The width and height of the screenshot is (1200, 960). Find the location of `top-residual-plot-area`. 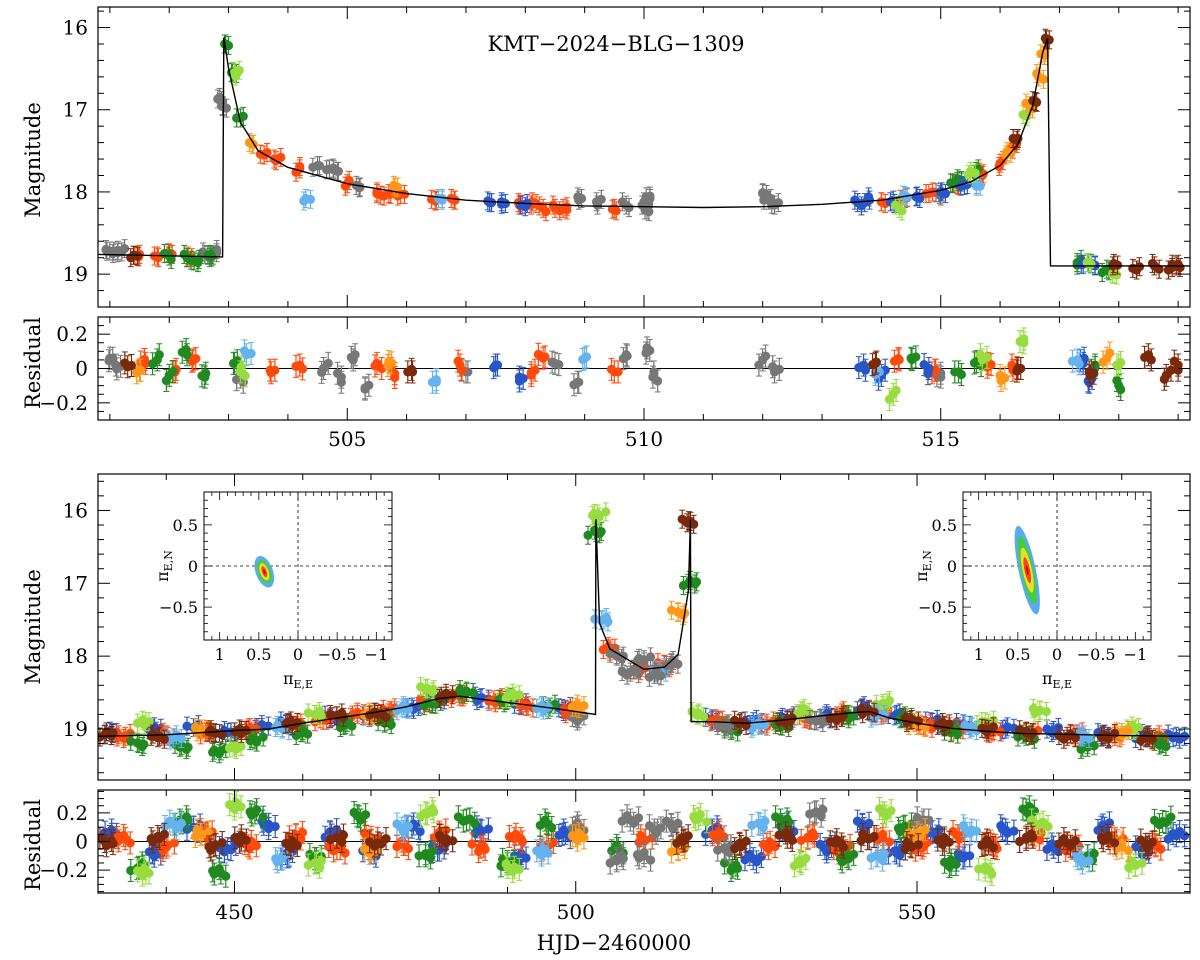

top-residual-plot-area is located at coordinates (644, 369).